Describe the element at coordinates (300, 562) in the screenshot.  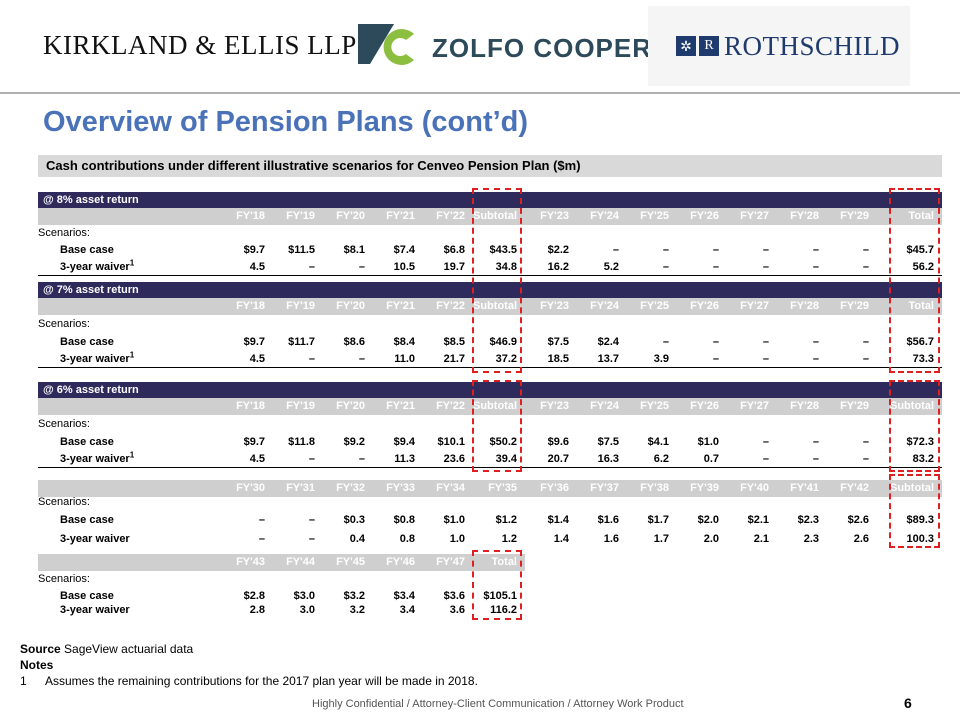
I see `column-header: FY'44` at that location.